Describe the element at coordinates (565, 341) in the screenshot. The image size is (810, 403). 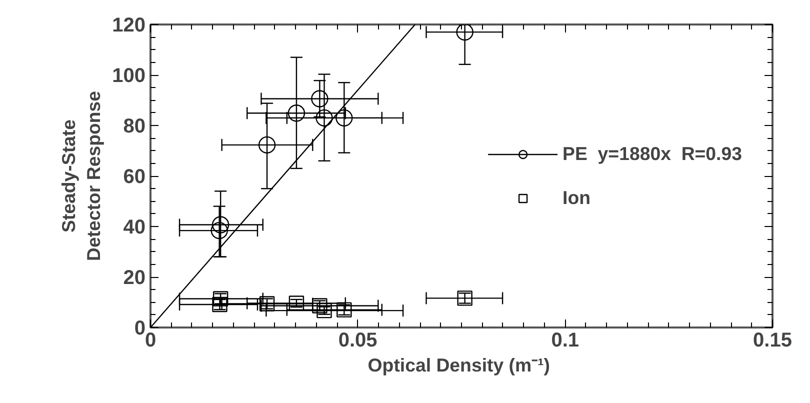
I see `x-tick-label: 0.1` at that location.